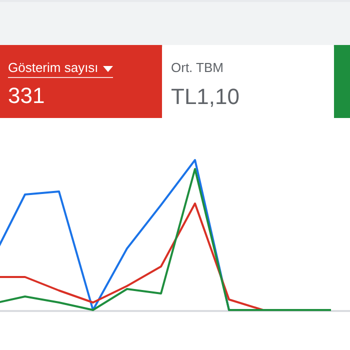 This screenshot has height=350, width=350. What do you see at coordinates (197, 68) in the screenshot?
I see `text: Ort. TBM` at bounding box center [197, 68].